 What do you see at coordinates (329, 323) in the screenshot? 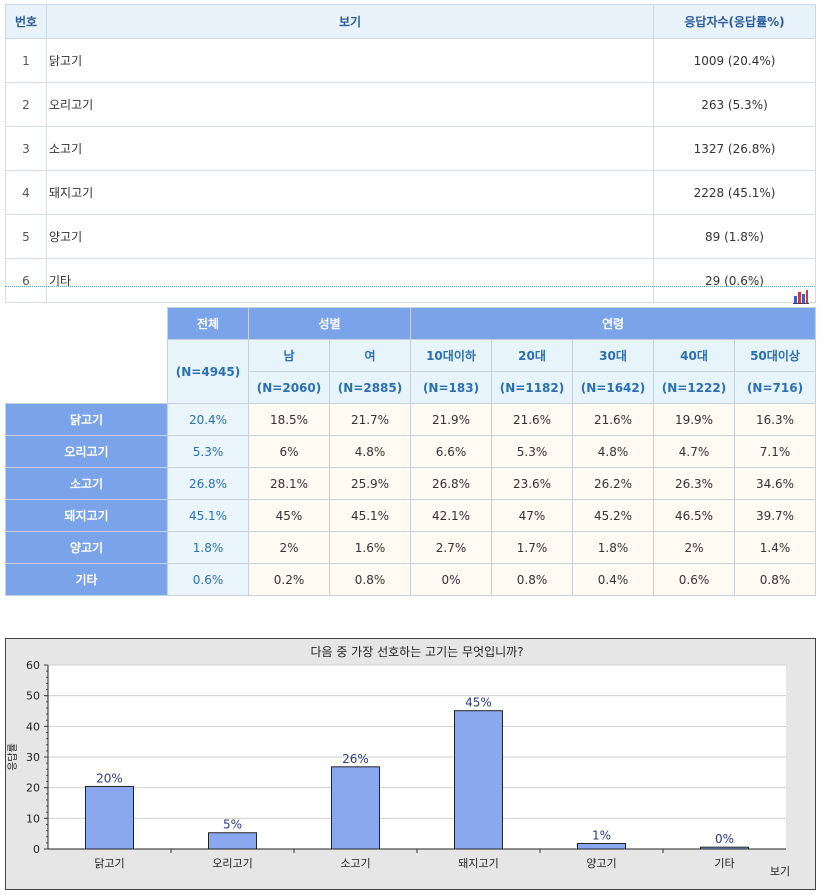
I see `group-gender: 성별` at bounding box center [329, 323].